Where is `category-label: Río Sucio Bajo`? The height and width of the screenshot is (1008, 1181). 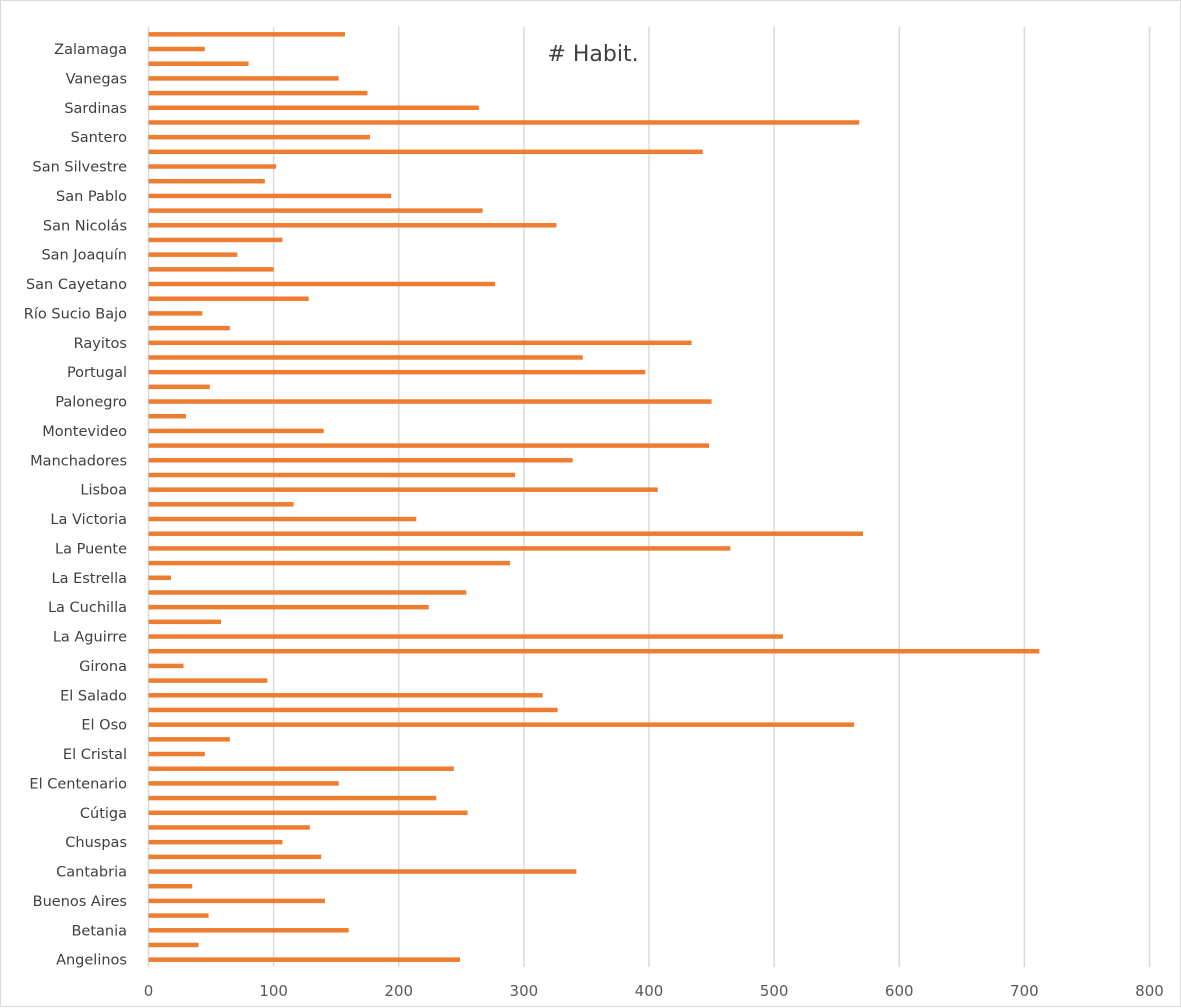 category-label: Río Sucio Bajo is located at coordinates (75, 314).